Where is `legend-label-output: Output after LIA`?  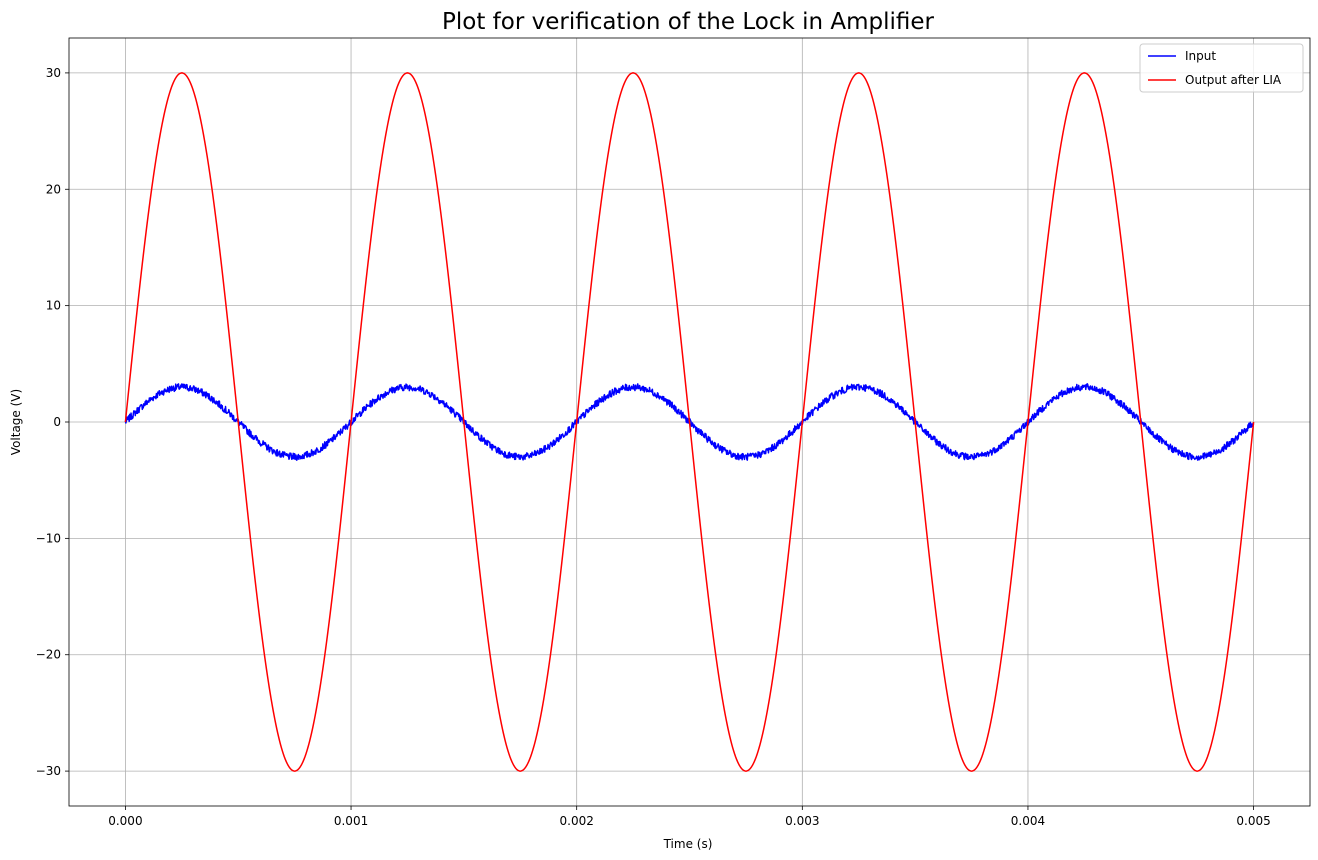
legend-label-output: Output after LIA is located at coordinates (1233, 80).